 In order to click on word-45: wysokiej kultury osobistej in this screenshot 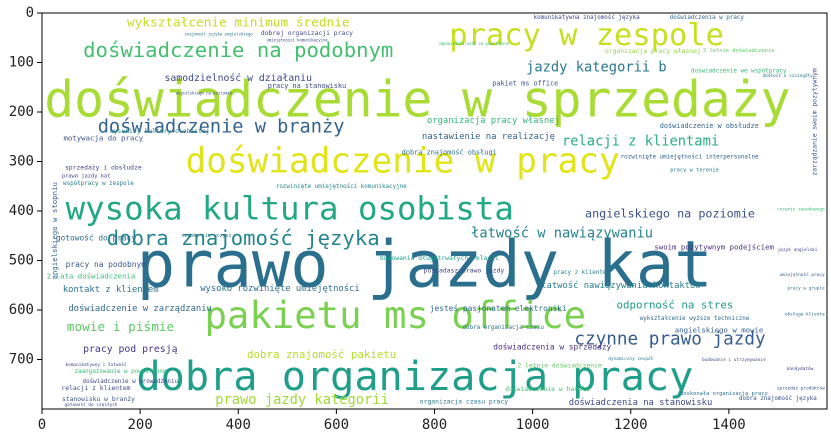, I will do `click(160, 131)`.